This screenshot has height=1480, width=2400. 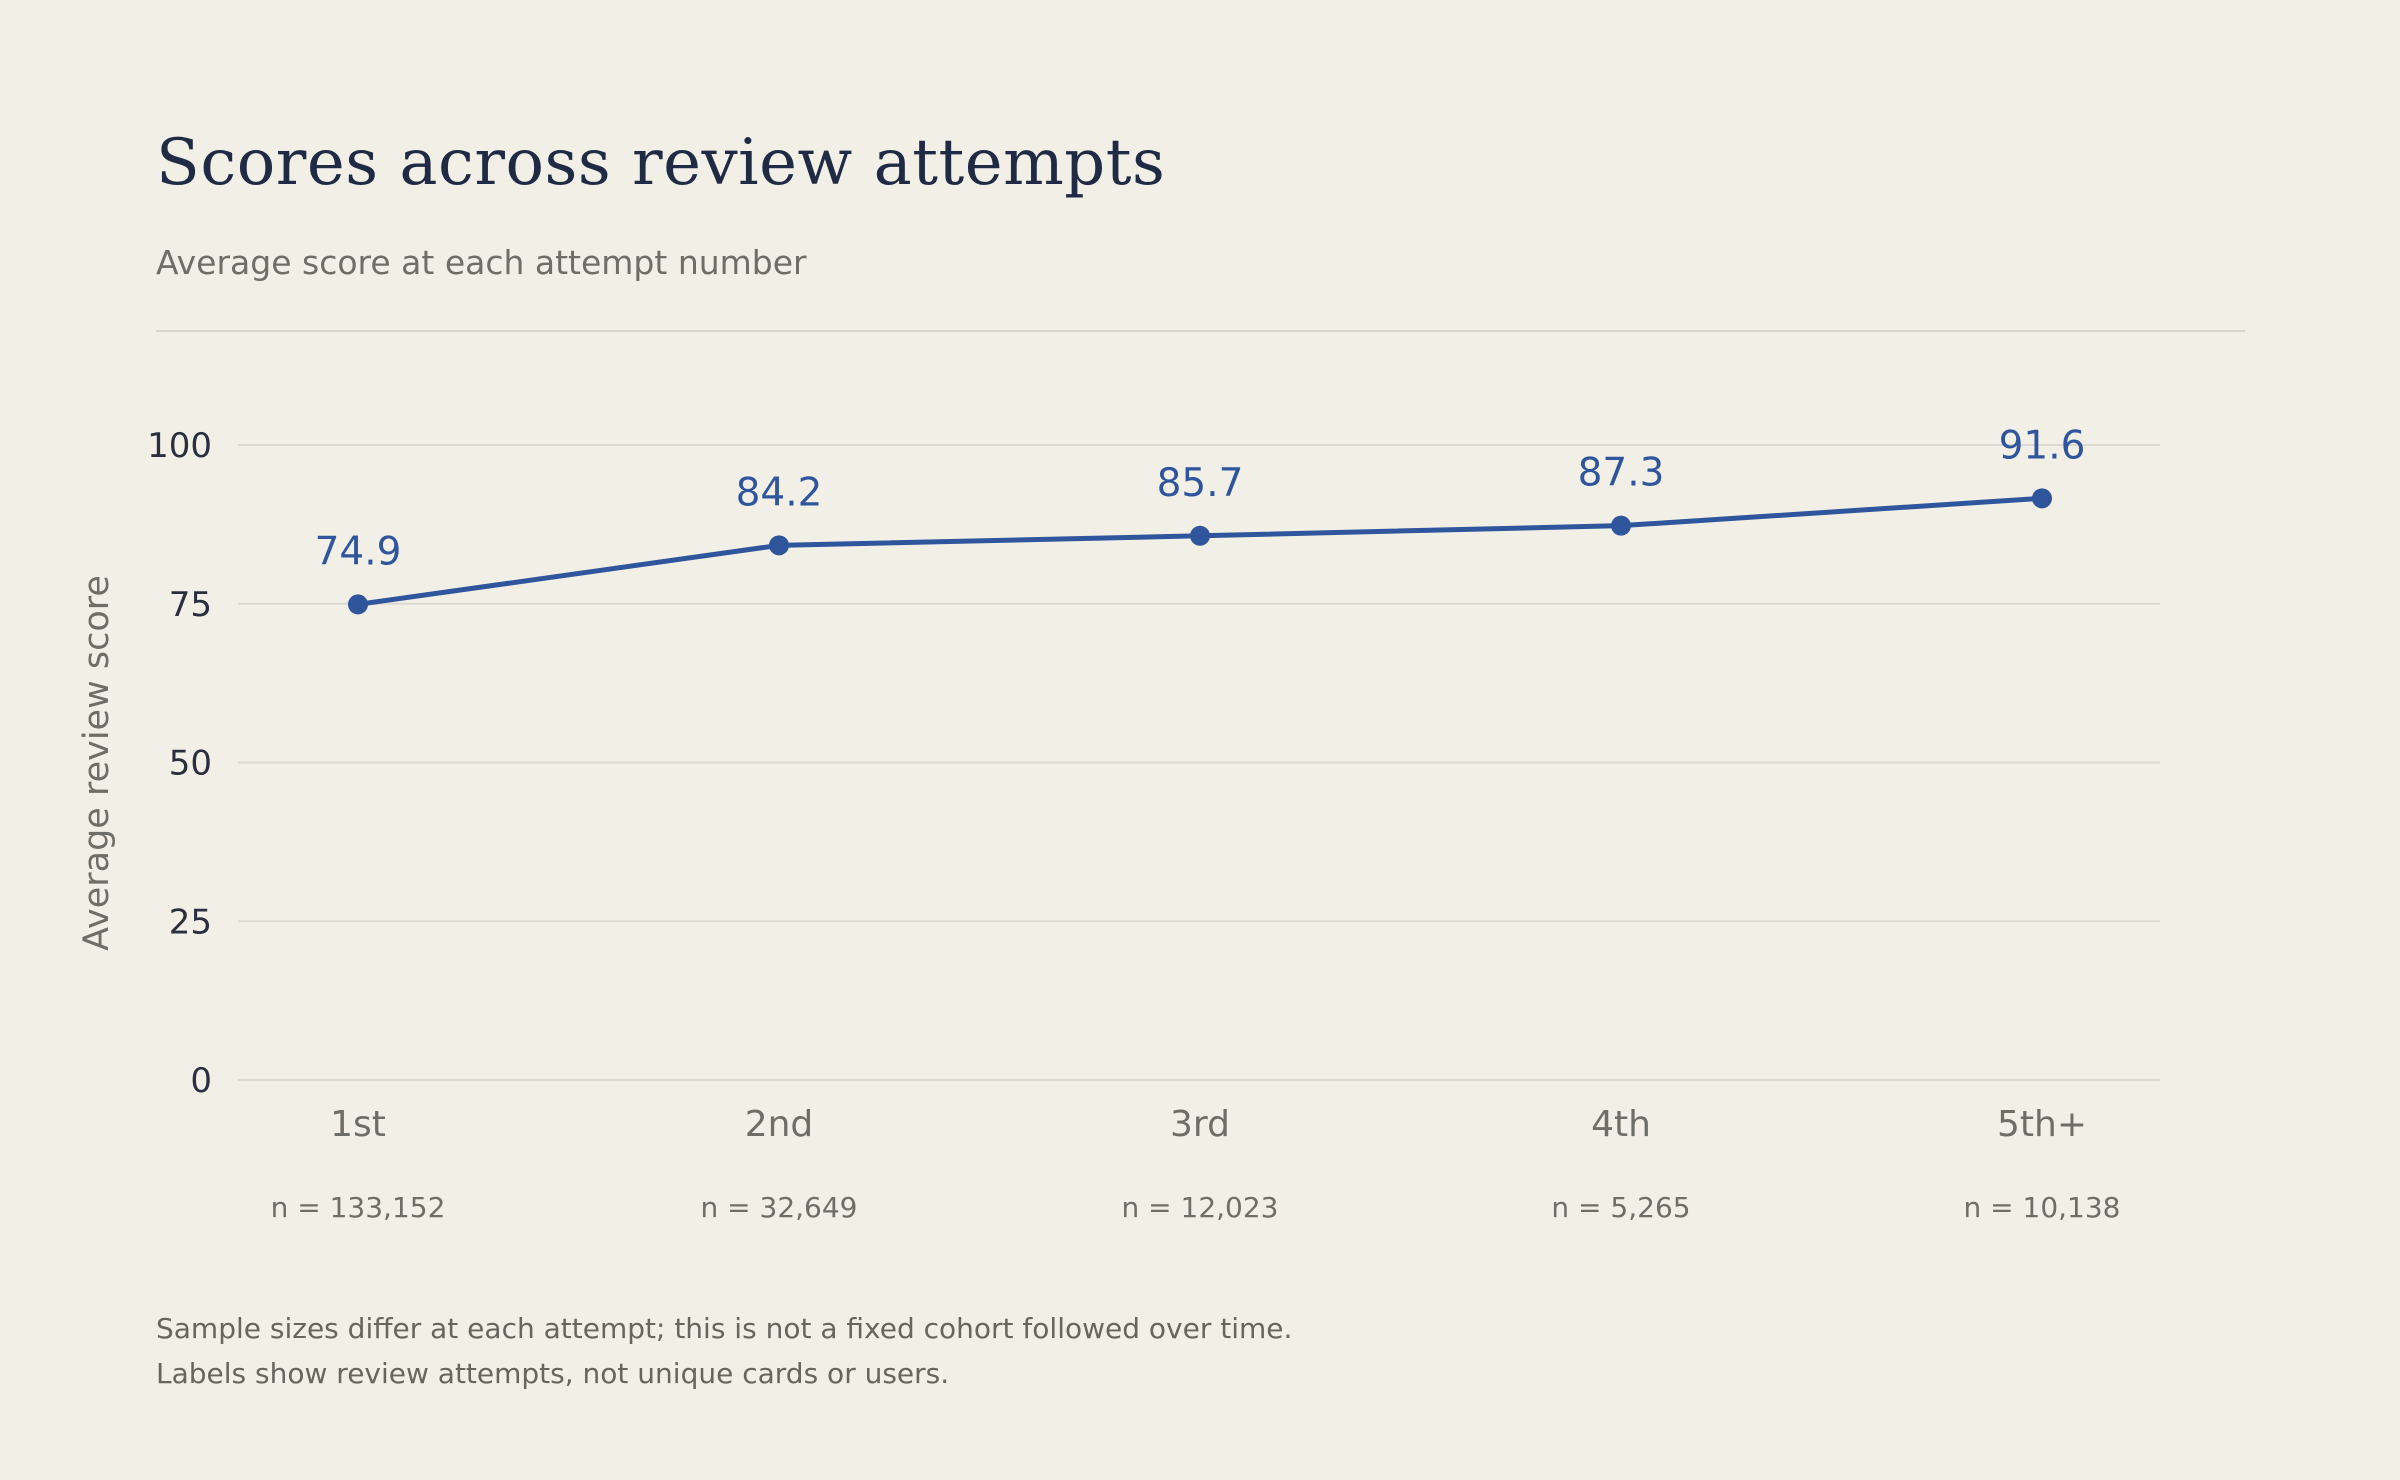 I want to click on data-label: 87.3, so click(x=1621, y=473).